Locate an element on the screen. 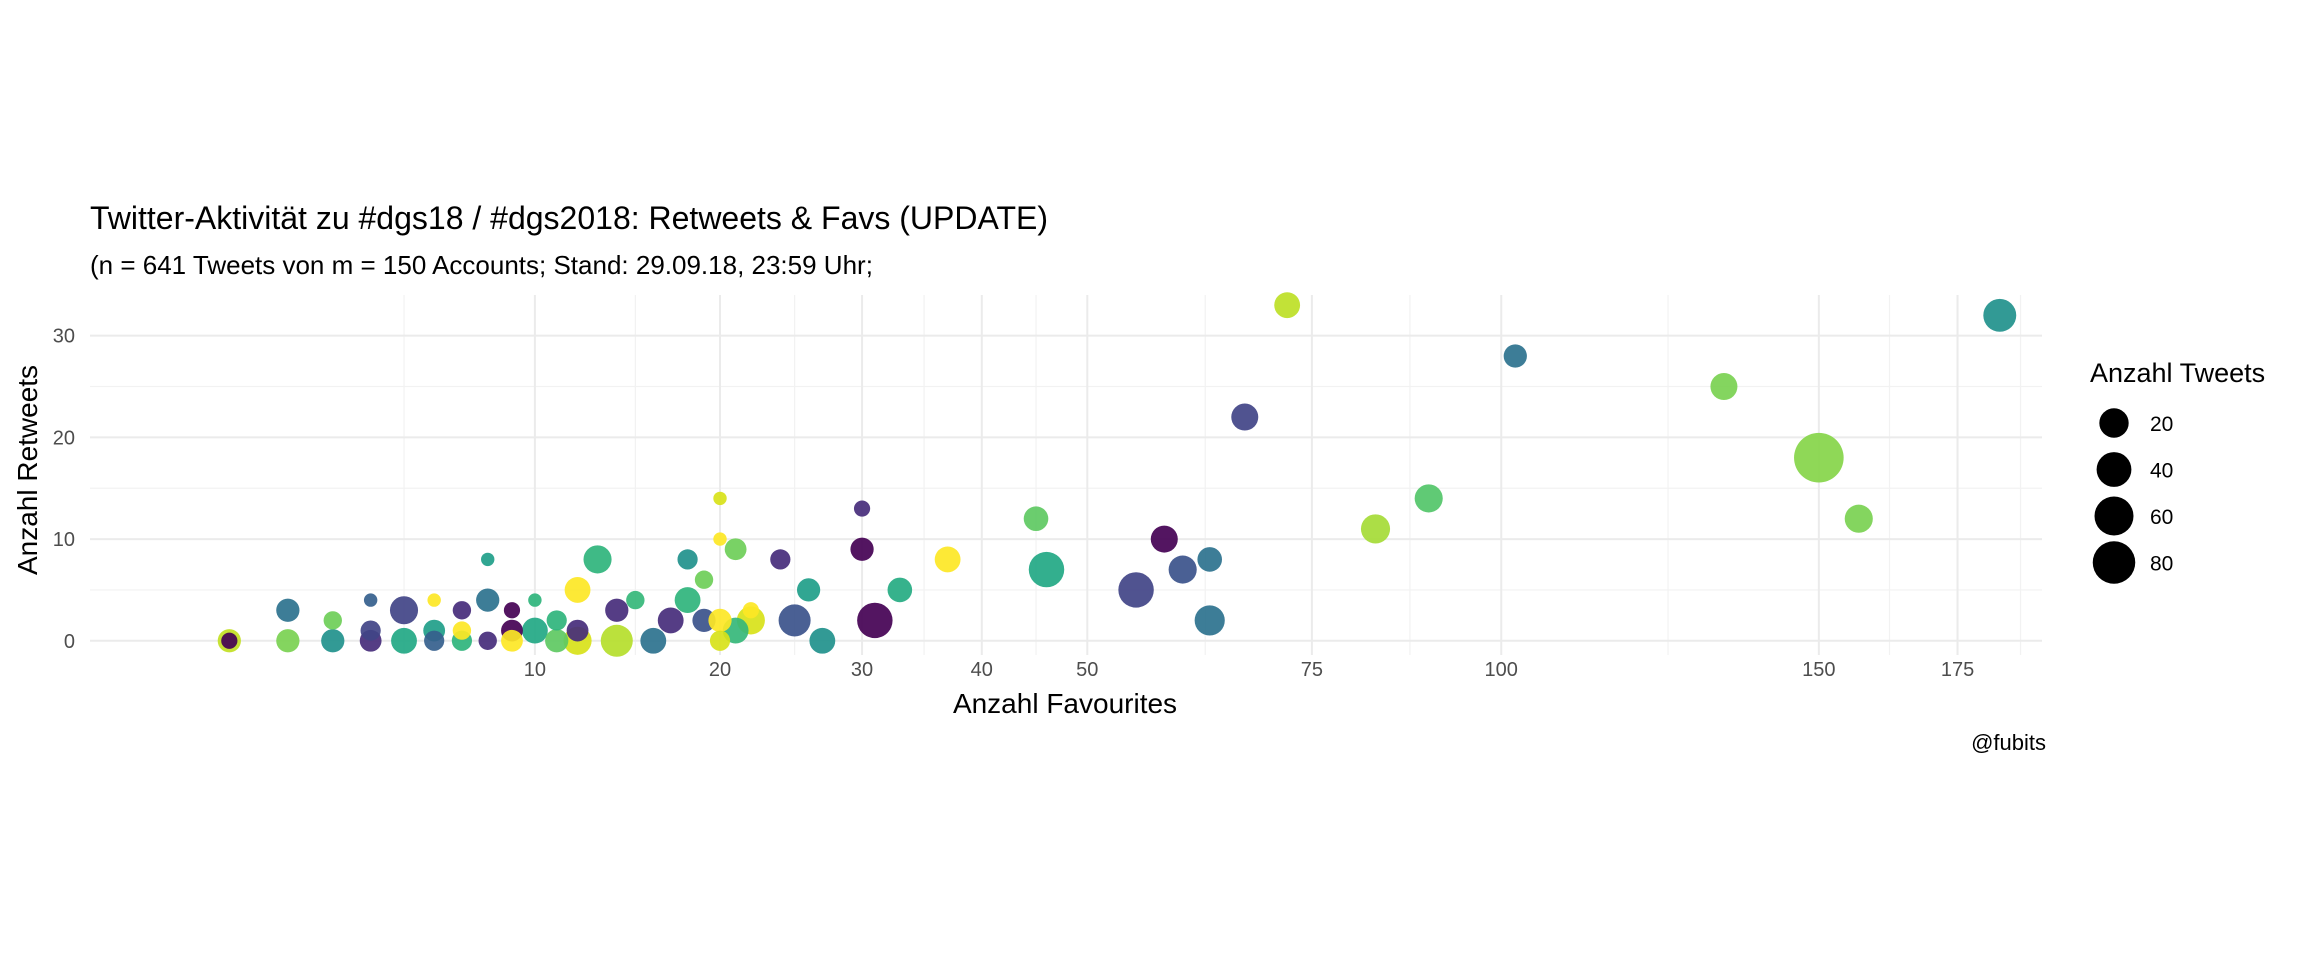 This screenshot has width=2304, height=960. legend: Anzahl Tweets 20 40 60 80 is located at coordinates (2177, 471).